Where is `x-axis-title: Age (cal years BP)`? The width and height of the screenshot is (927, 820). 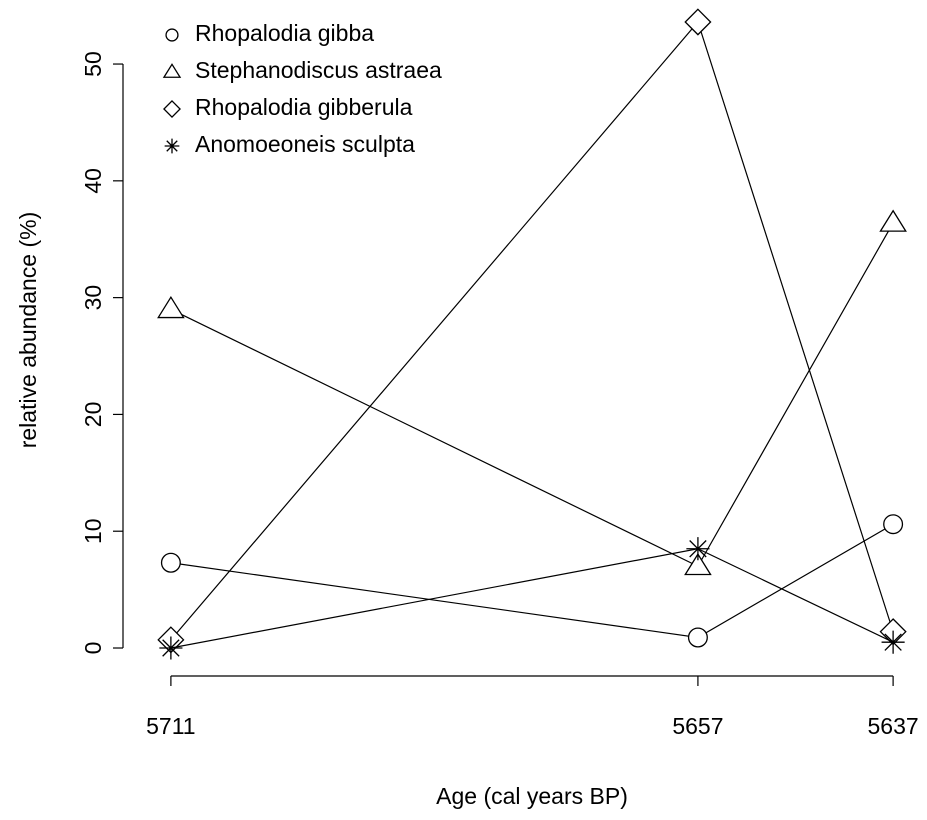 x-axis-title: Age (cal years BP) is located at coordinates (532, 796).